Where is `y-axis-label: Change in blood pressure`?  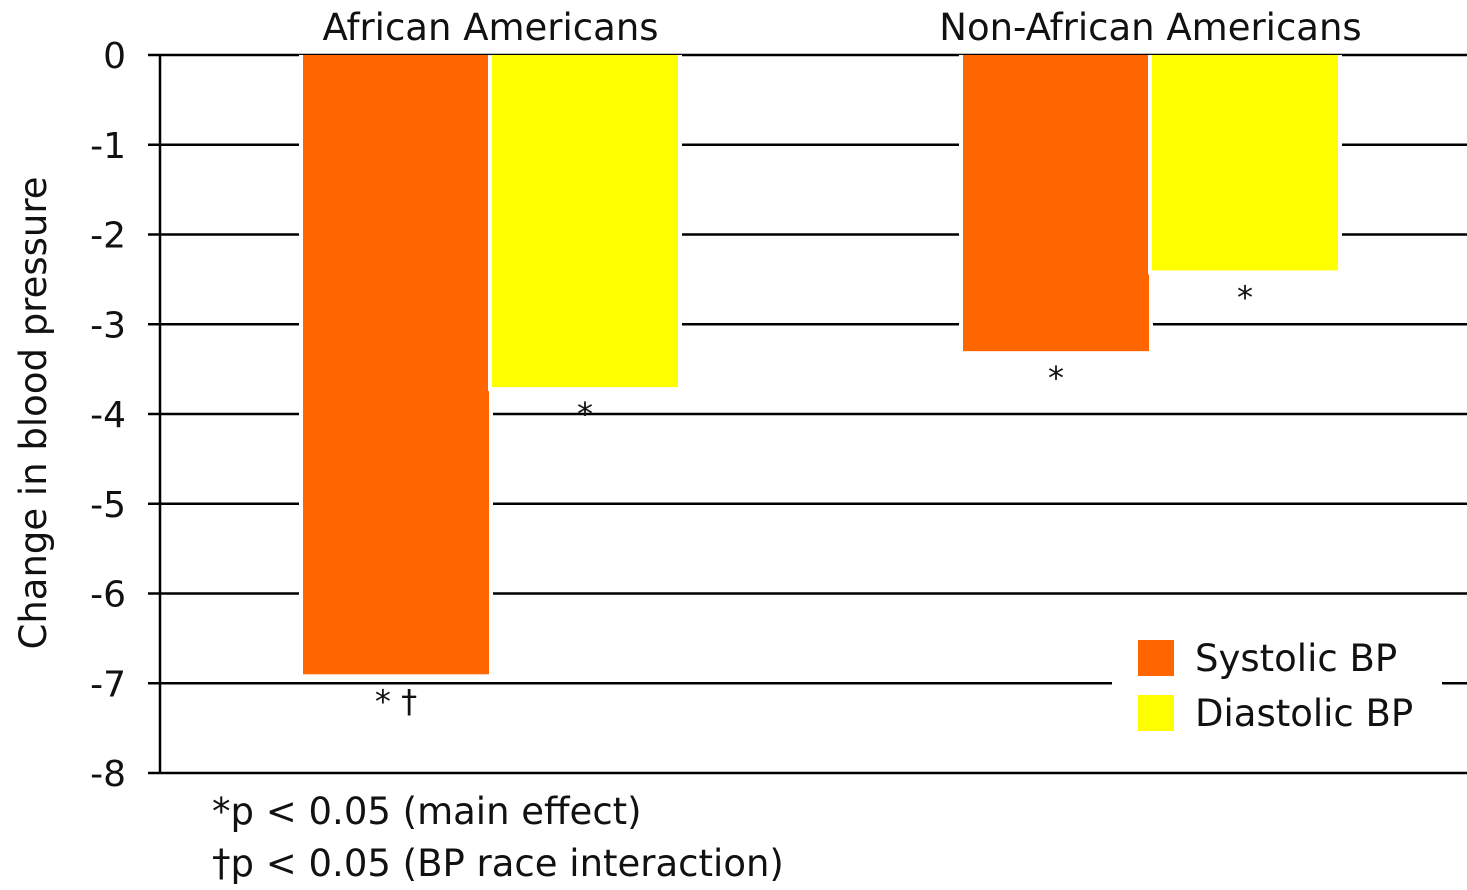 y-axis-label: Change in blood pressure is located at coordinates (33, 412).